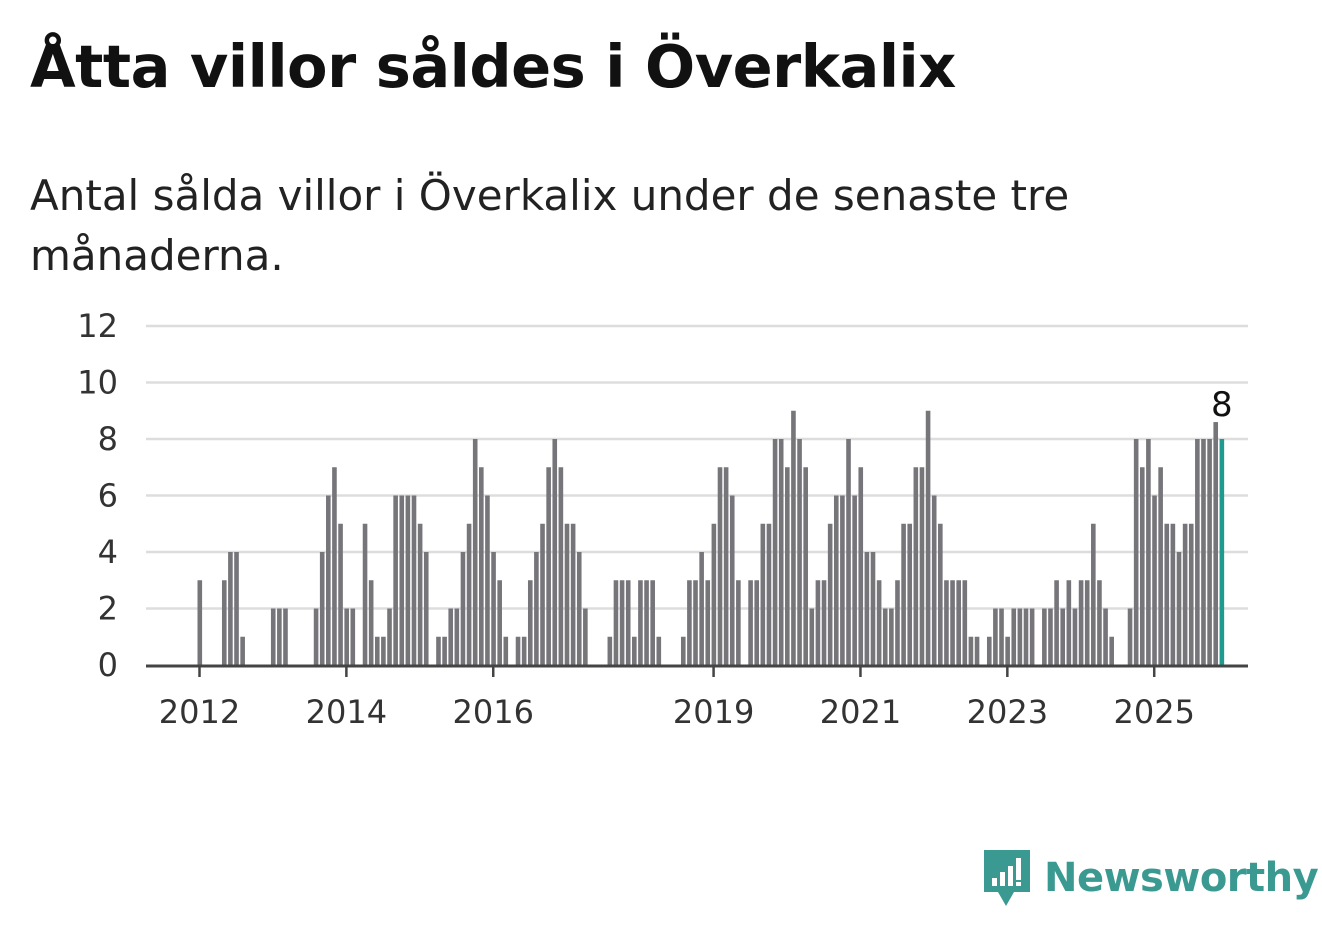  I want to click on x-tick-label: 2016, so click(493, 712).